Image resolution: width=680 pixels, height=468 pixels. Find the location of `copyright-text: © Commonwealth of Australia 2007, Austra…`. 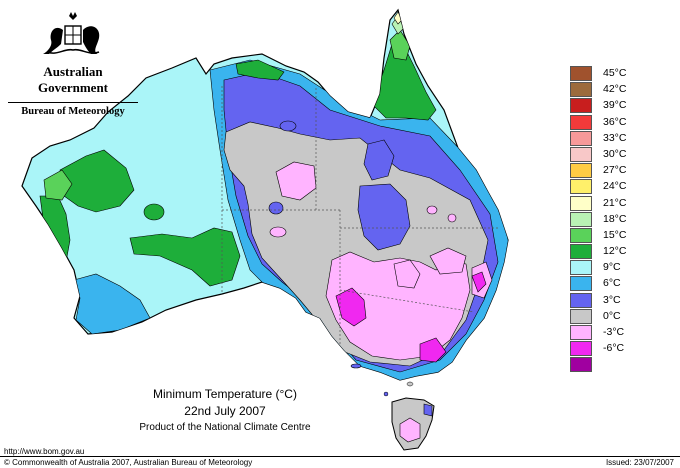

copyright-text: © Commonwealth of Australia 2007, Austra… is located at coordinates (128, 462).